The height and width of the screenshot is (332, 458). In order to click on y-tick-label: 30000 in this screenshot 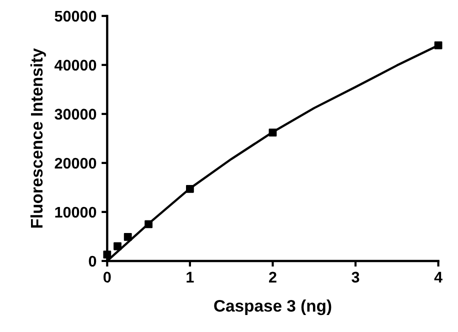, I will do `click(75, 114)`.